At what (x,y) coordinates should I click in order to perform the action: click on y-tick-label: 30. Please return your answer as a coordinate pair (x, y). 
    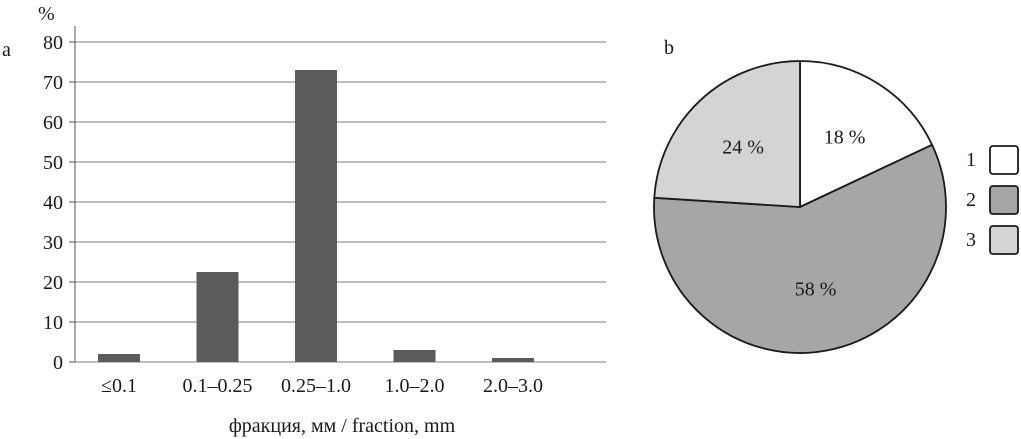
    Looking at the image, I should click on (53, 243).